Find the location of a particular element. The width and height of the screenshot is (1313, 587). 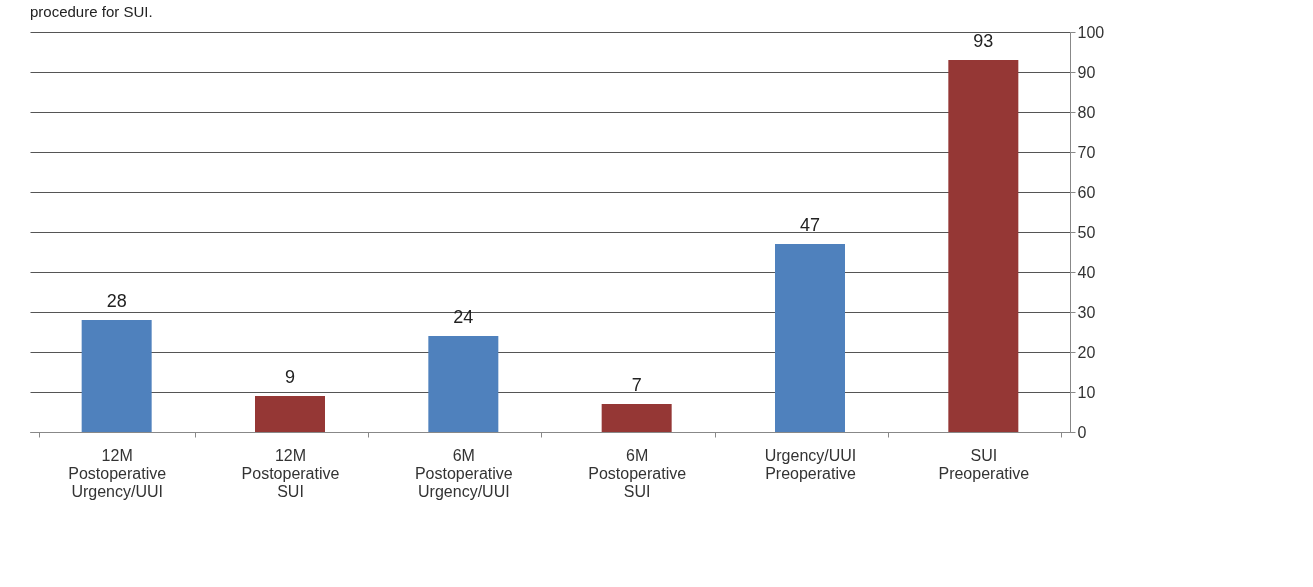

x-tick-label: Urgency/UUI Preoperative is located at coordinates (810, 464).